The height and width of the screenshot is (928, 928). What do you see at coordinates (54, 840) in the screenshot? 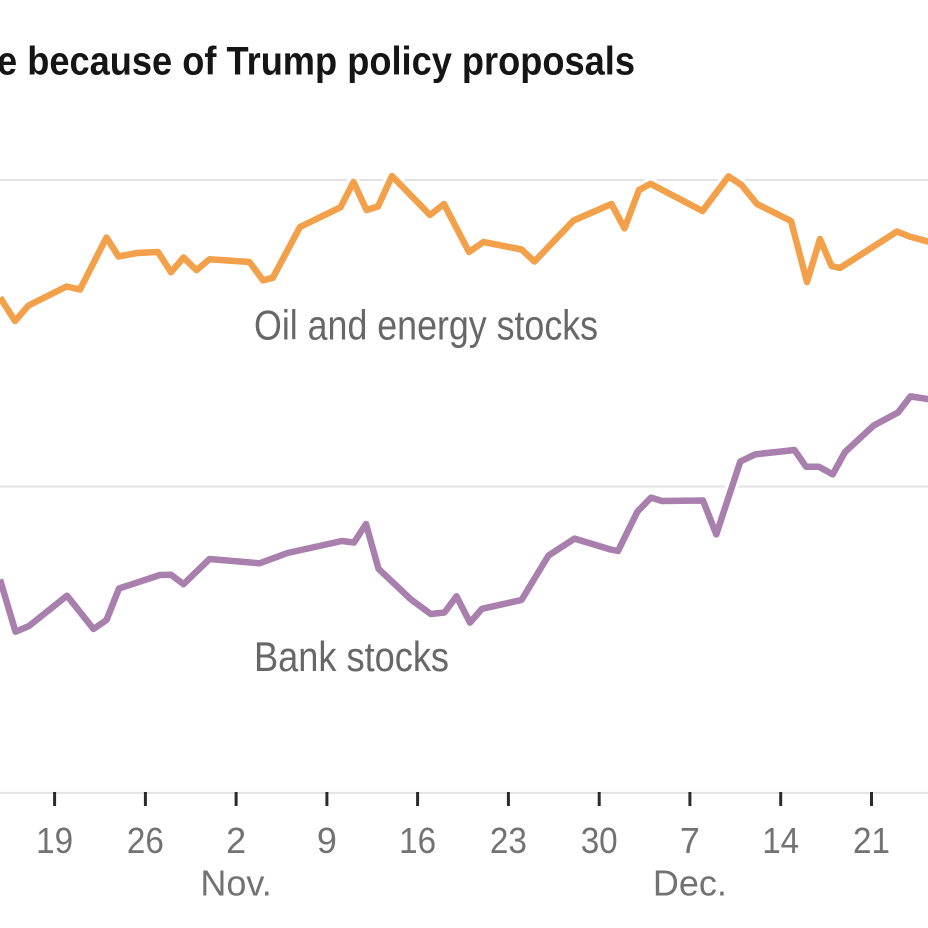
I see `svg-text: 19` at bounding box center [54, 840].